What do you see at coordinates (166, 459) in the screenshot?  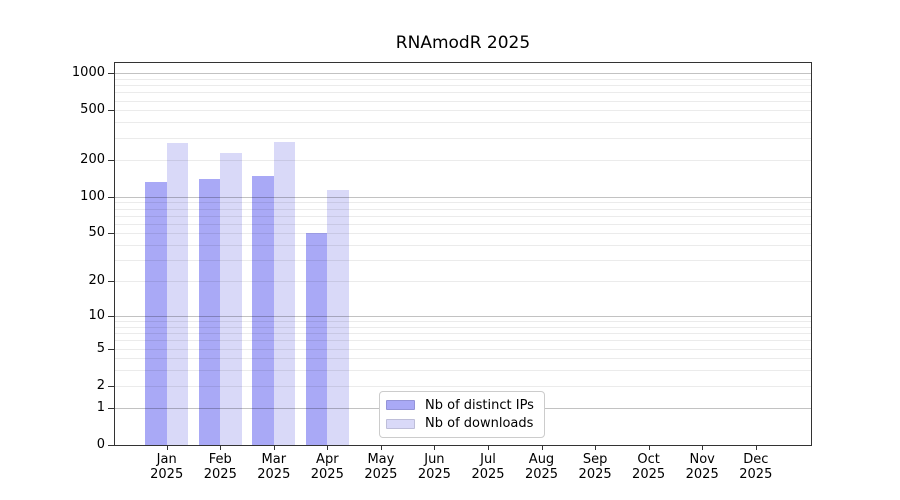 I see `x-tick-label-month-jan: Jan` at bounding box center [166, 459].